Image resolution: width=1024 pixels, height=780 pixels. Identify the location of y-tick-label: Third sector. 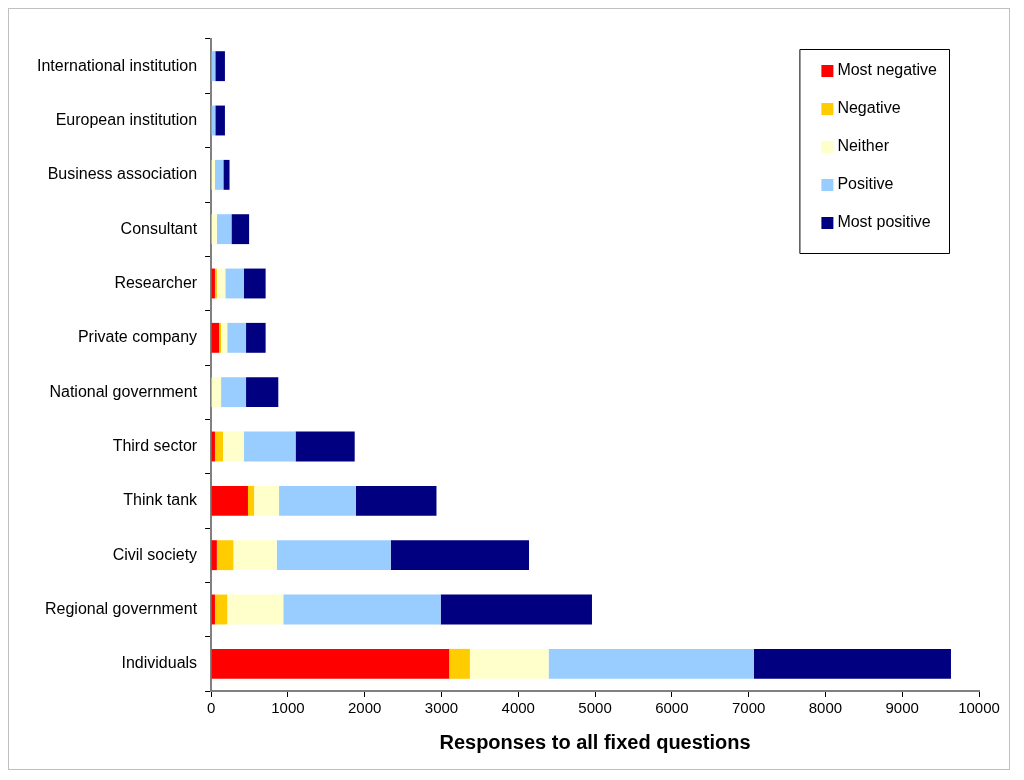
(155, 445).